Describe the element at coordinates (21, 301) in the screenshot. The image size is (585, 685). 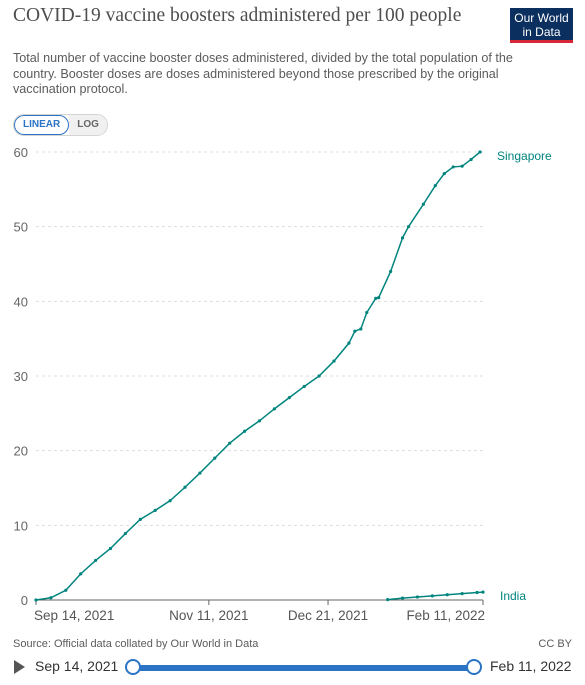
I see `y-tick-label: 40` at that location.